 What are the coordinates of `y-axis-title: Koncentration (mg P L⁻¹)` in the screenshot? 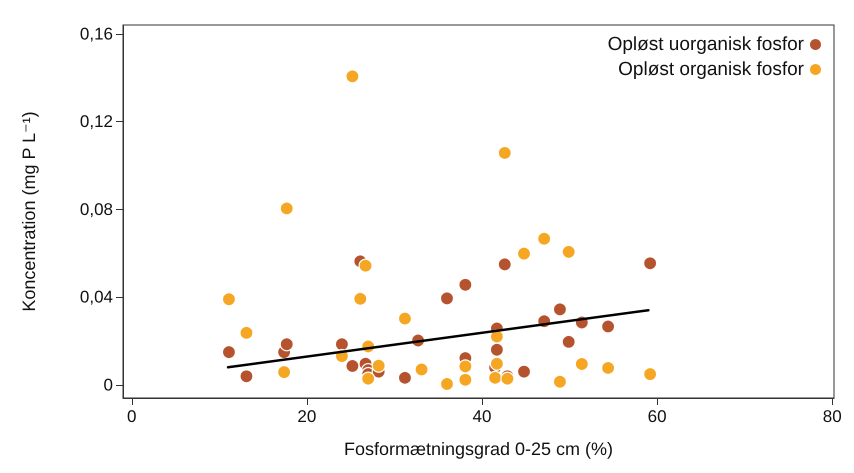 It's located at (29, 211).